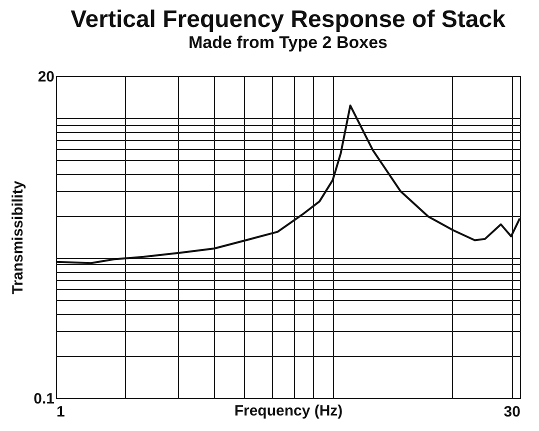 This screenshot has width=539, height=431. I want to click on y-tick-label: 20, so click(46, 77).